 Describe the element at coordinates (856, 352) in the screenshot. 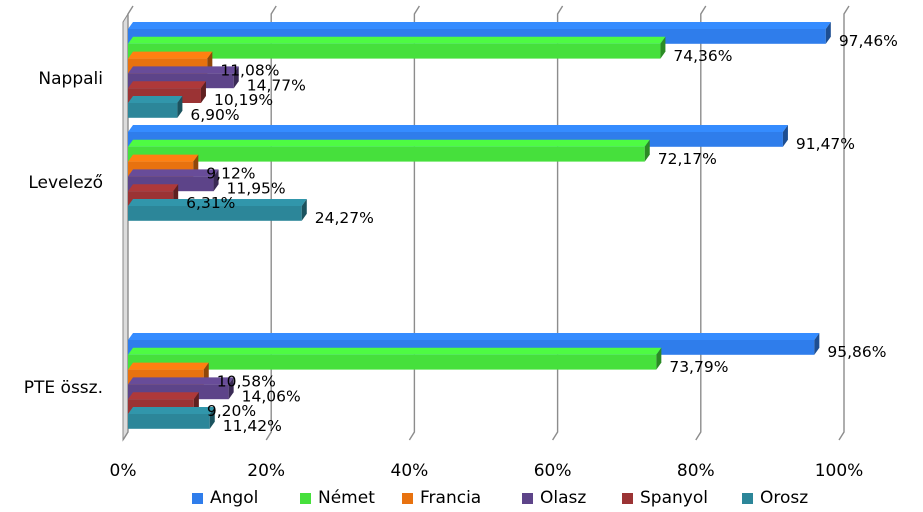

I see `data-label: 95,86%` at that location.